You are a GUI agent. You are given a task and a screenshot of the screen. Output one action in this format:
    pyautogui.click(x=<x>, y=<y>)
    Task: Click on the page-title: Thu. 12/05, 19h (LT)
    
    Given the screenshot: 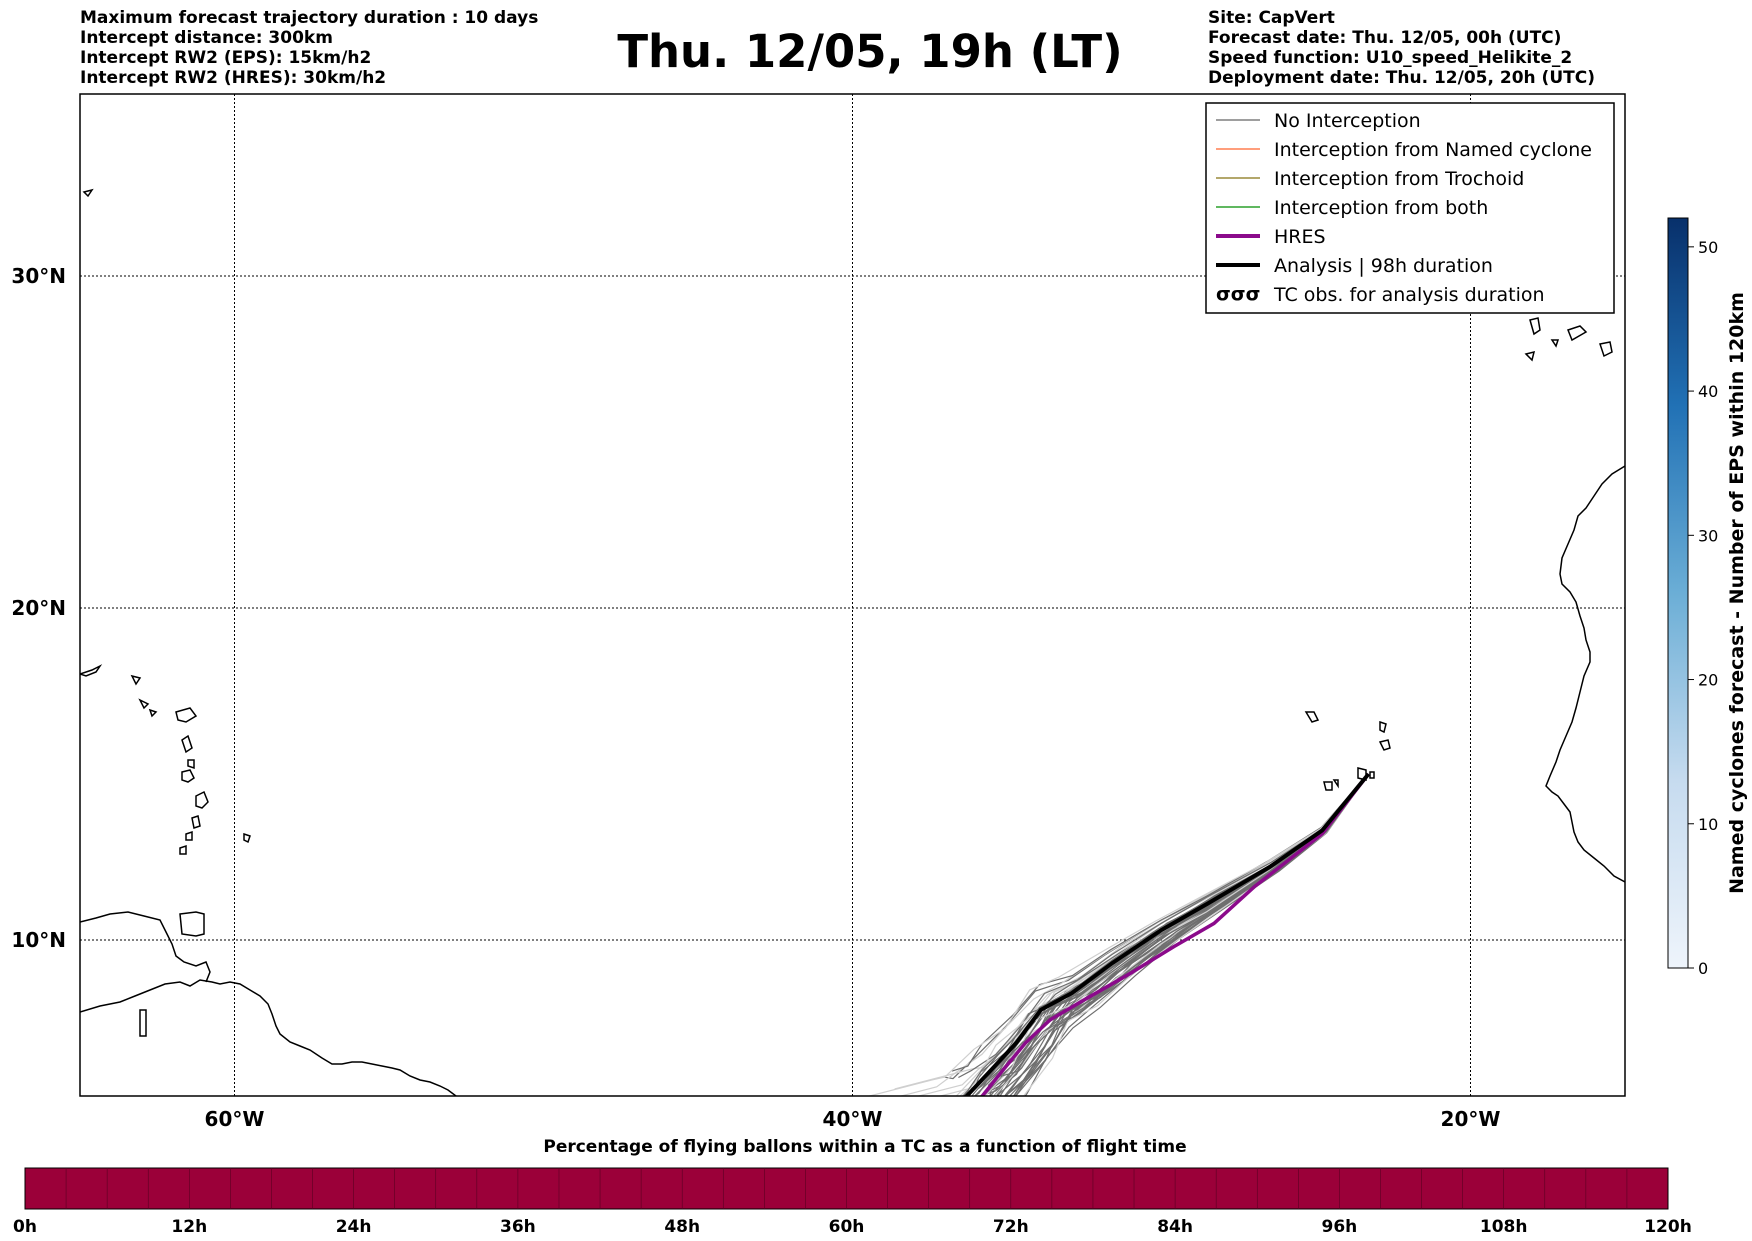 What is the action you would take?
    pyautogui.click(x=870, y=51)
    